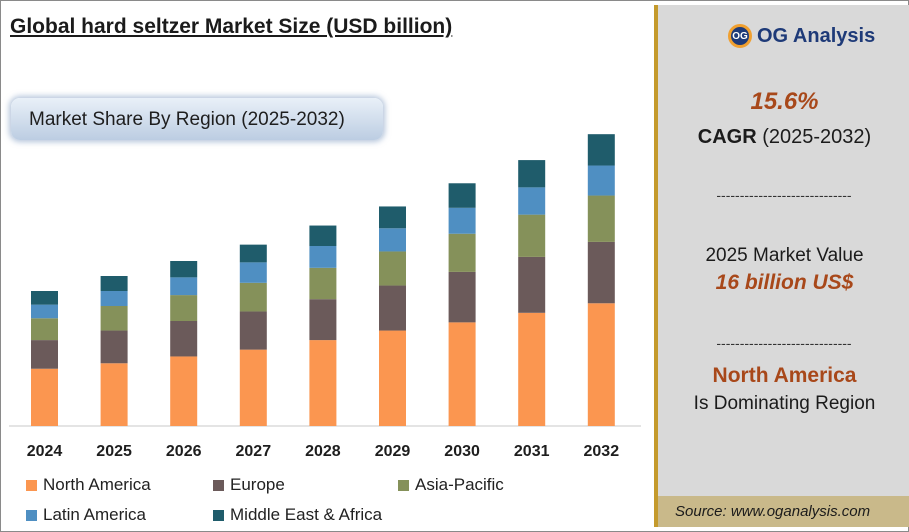  What do you see at coordinates (814, 137) in the screenshot?
I see `cagr-label-period: (2025-2032)` at bounding box center [814, 137].